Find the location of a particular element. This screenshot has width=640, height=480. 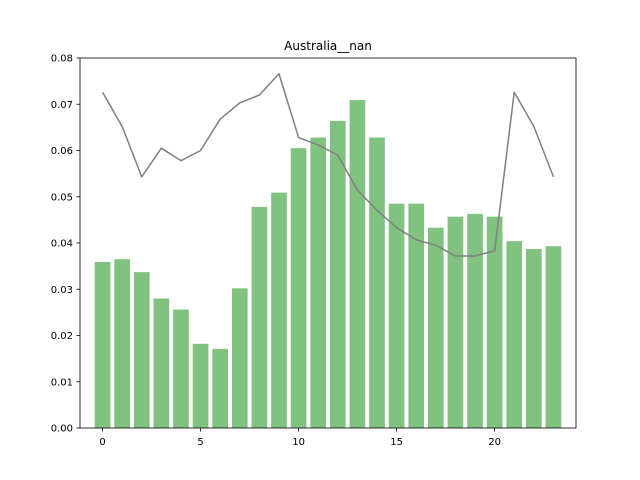

x-tick-label-20: 20 is located at coordinates (494, 442).